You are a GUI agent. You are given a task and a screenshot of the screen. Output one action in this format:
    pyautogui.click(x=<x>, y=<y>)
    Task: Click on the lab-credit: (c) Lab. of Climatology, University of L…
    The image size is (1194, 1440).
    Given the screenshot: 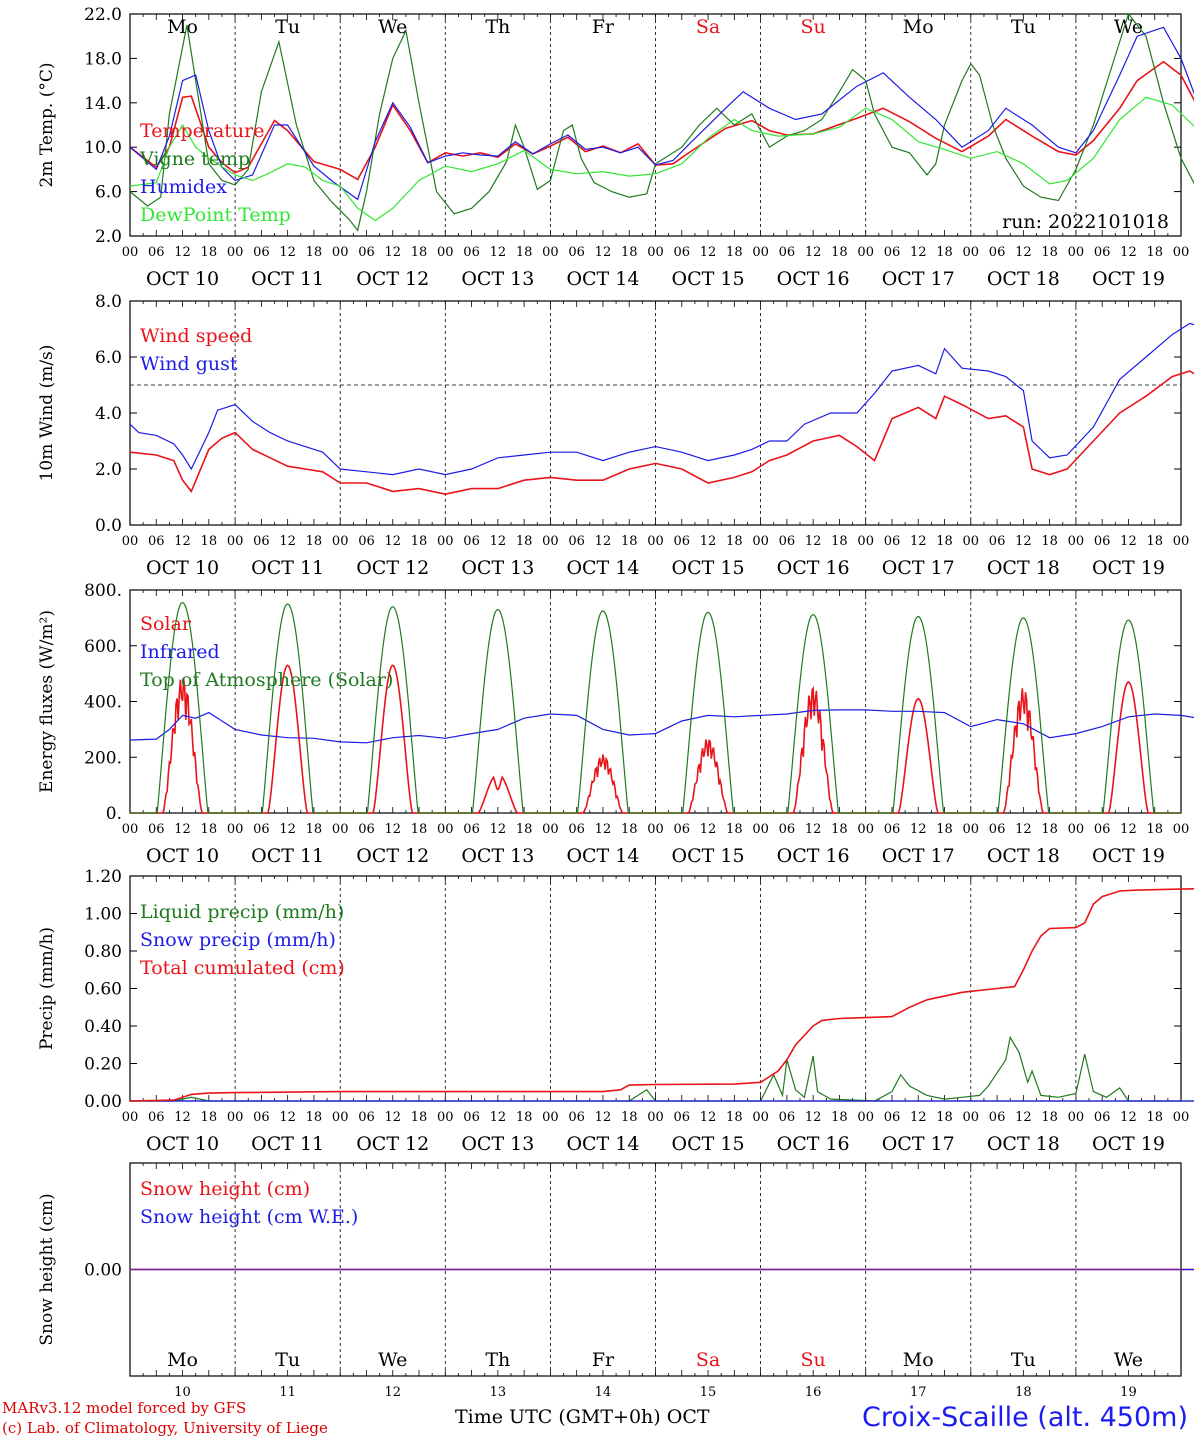 What is the action you would take?
    pyautogui.click(x=165, y=1428)
    